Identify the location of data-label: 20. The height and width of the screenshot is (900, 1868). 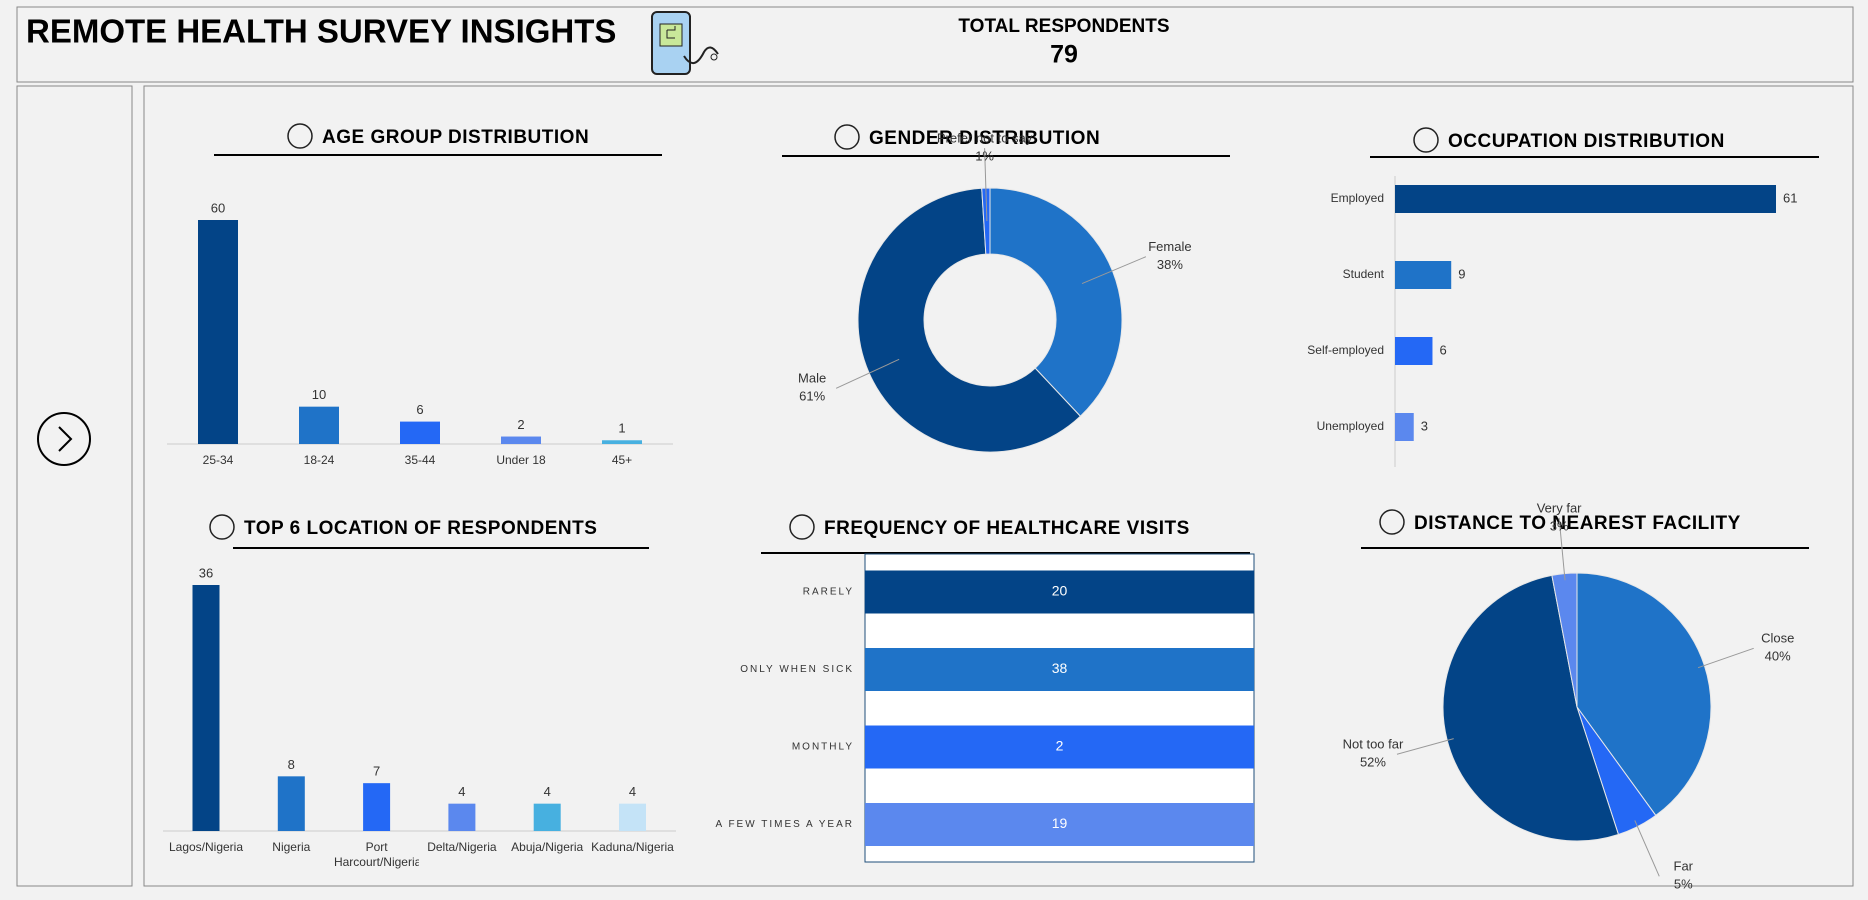
(1060, 591).